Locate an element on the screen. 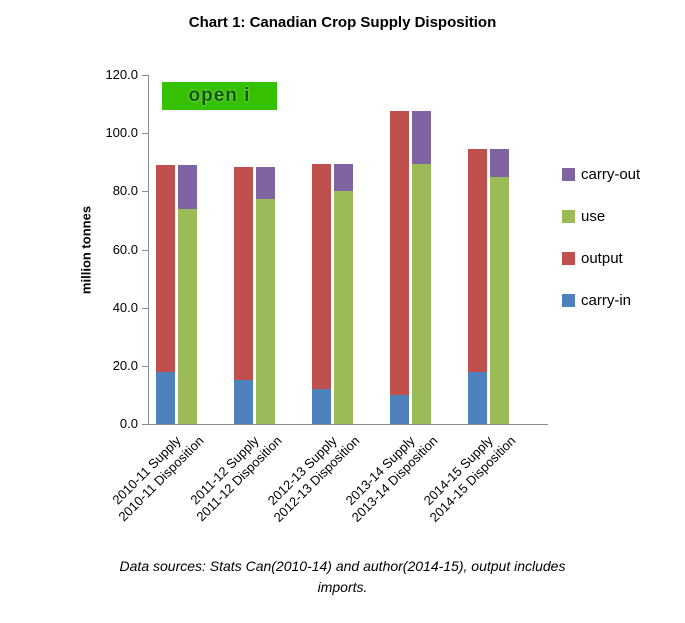 Image resolution: width=685 pixels, height=623 pixels. y-axis-line is located at coordinates (148, 249).